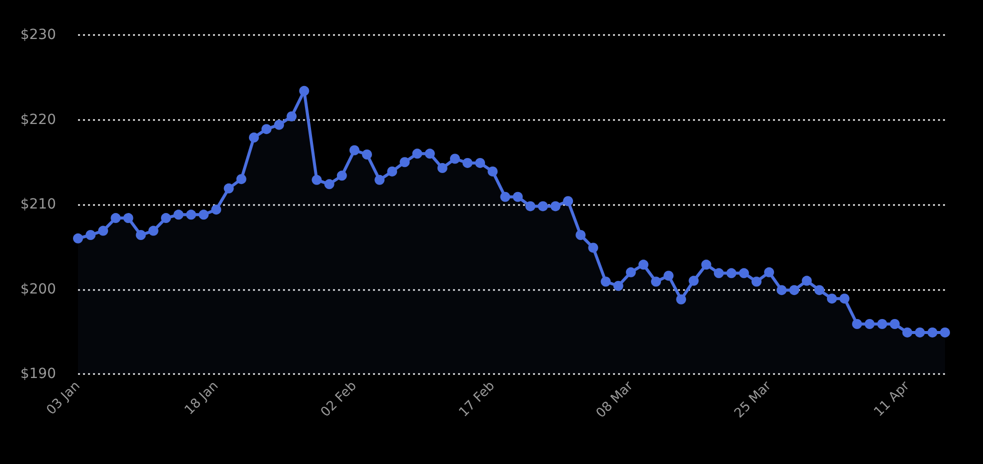 This screenshot has width=983, height=464. Describe the element at coordinates (477, 399) in the screenshot. I see `x-tick-label: 17 Feb` at that location.